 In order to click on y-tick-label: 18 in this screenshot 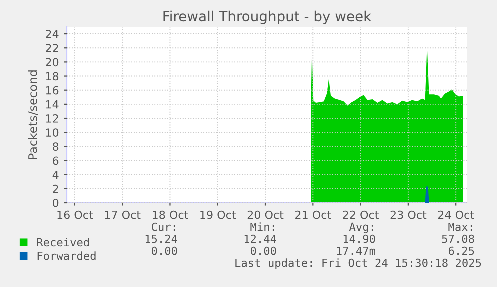, I will do `click(52, 76)`.